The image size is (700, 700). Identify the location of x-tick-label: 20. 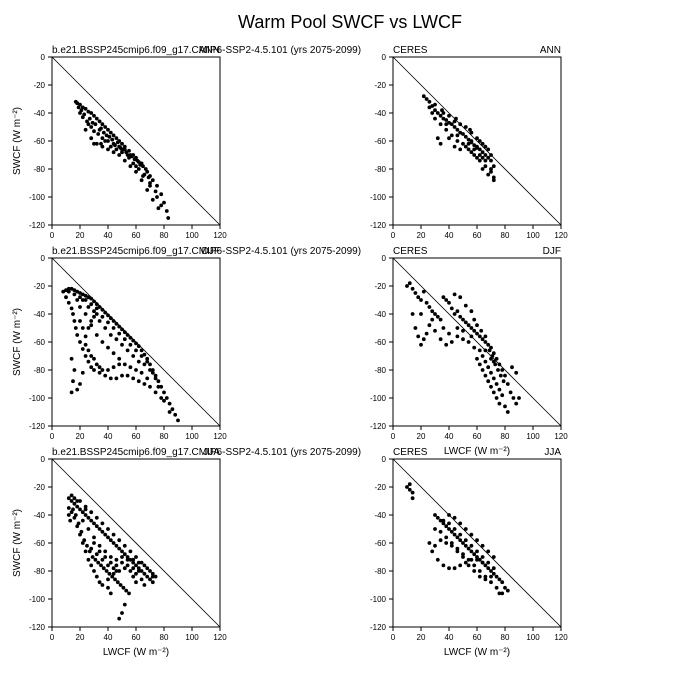
(421, 235).